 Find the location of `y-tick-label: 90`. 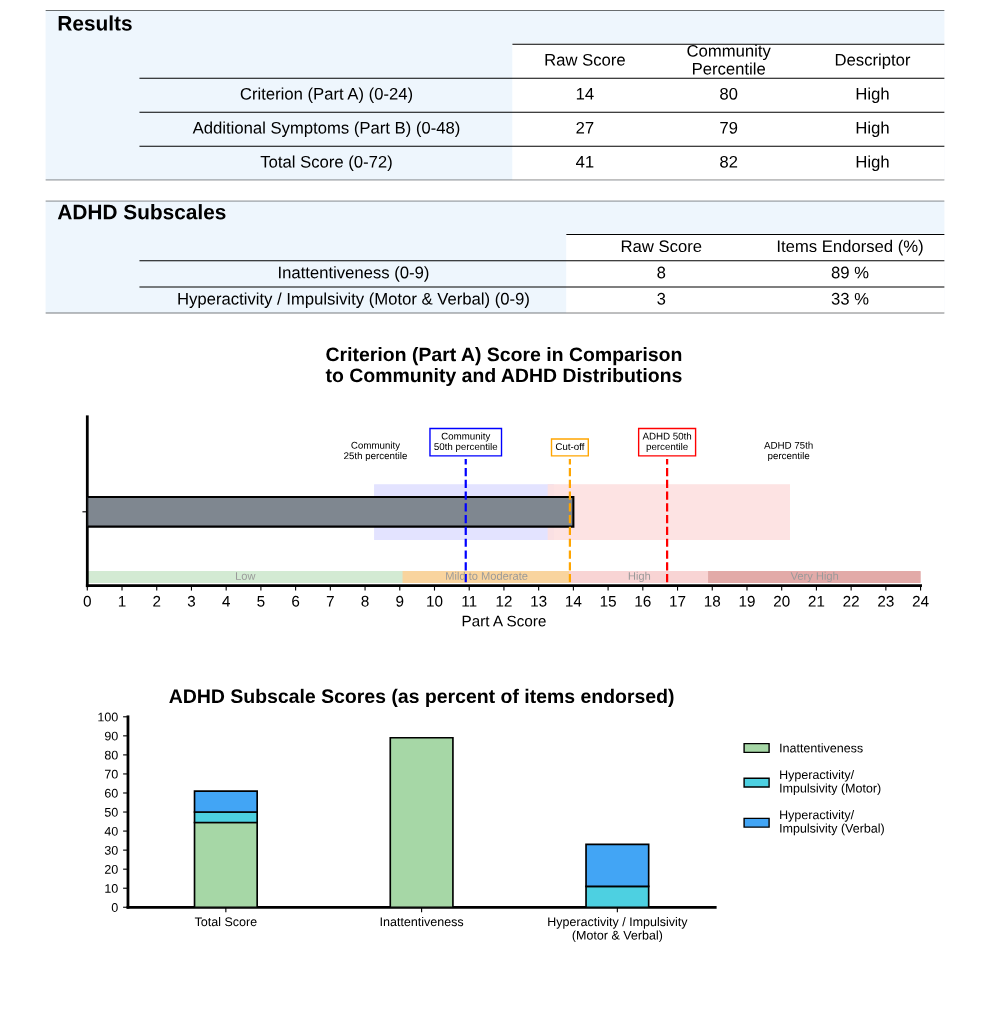

y-tick-label: 90 is located at coordinates (111, 736).